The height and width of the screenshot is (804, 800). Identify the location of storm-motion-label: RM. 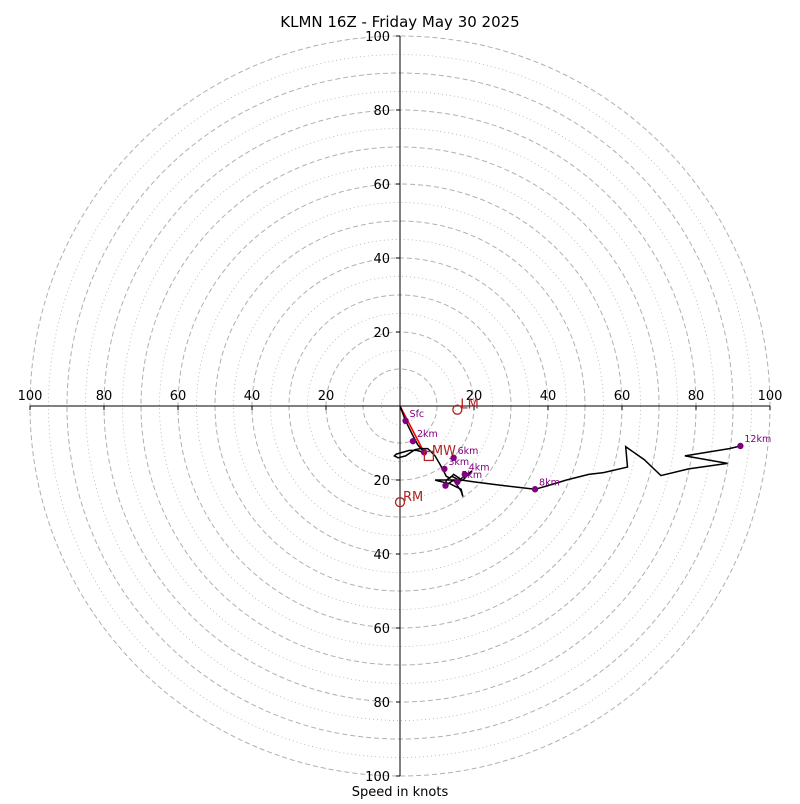
(413, 497).